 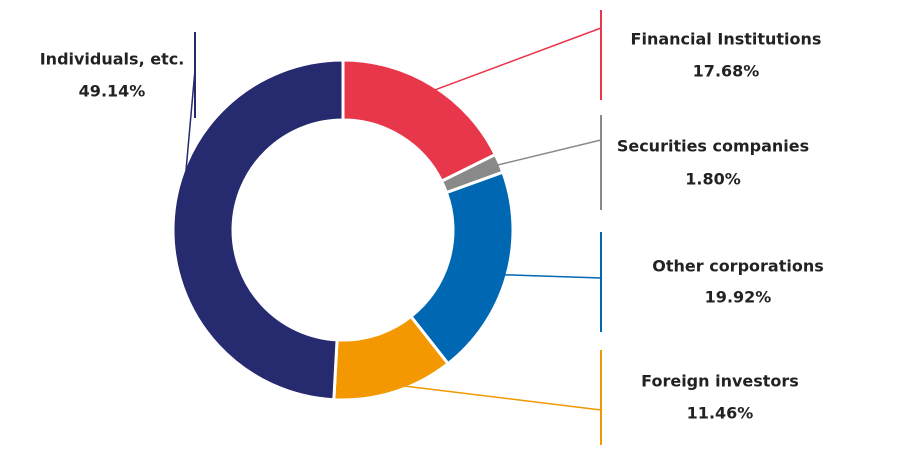 I want to click on slice-label: Individuals, etc., so click(x=112, y=59).